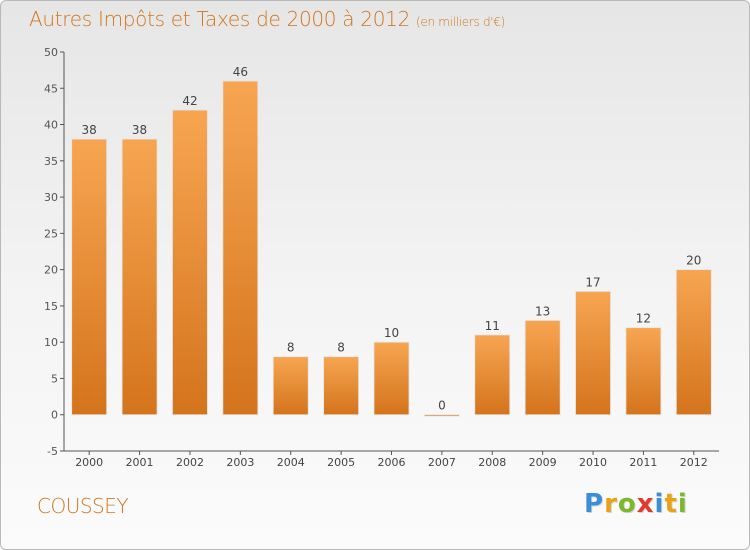 This screenshot has width=750, height=550. Describe the element at coordinates (51, 88) in the screenshot. I see `y-tick-label: 45` at that location.